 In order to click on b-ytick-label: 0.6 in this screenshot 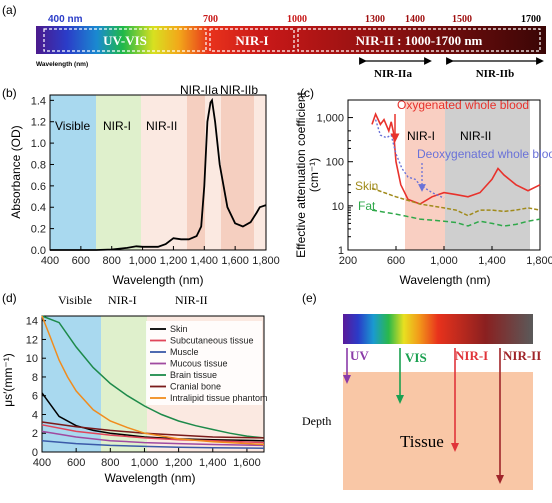, I will do `click(38, 187)`.